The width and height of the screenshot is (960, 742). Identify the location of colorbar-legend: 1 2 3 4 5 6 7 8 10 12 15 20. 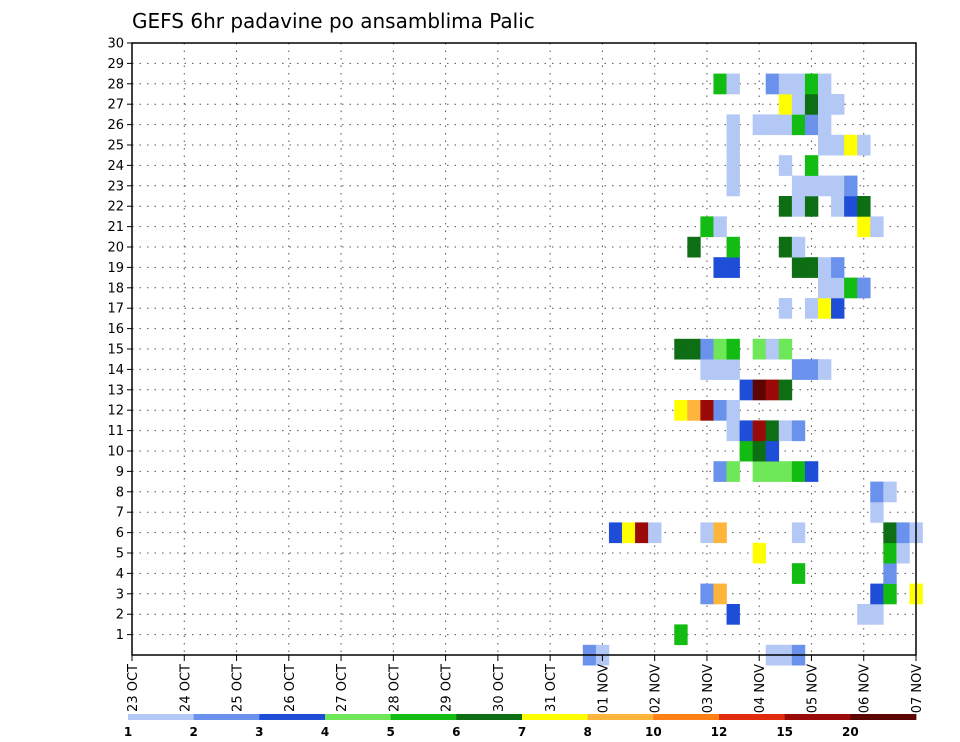
(520, 726).